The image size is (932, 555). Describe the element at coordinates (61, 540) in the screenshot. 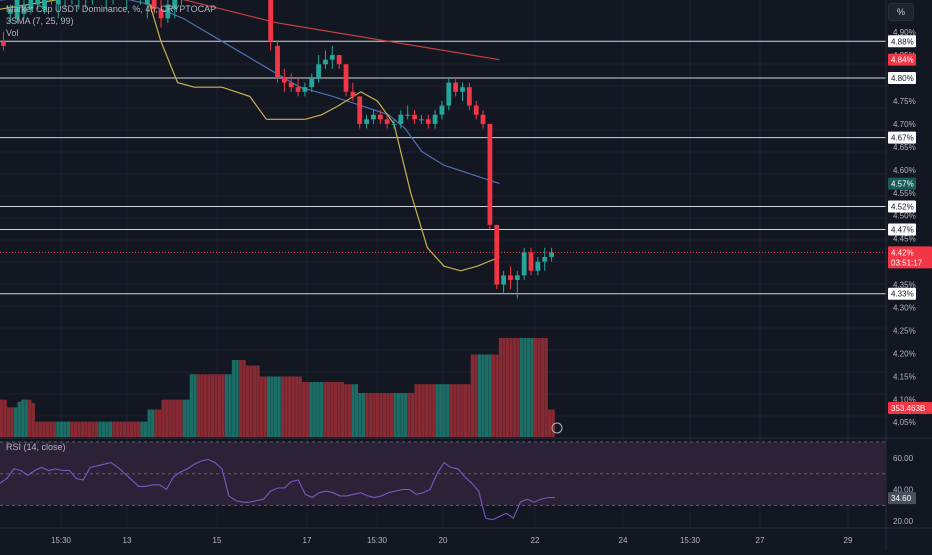

I see `time-tick-label: 15:30` at that location.